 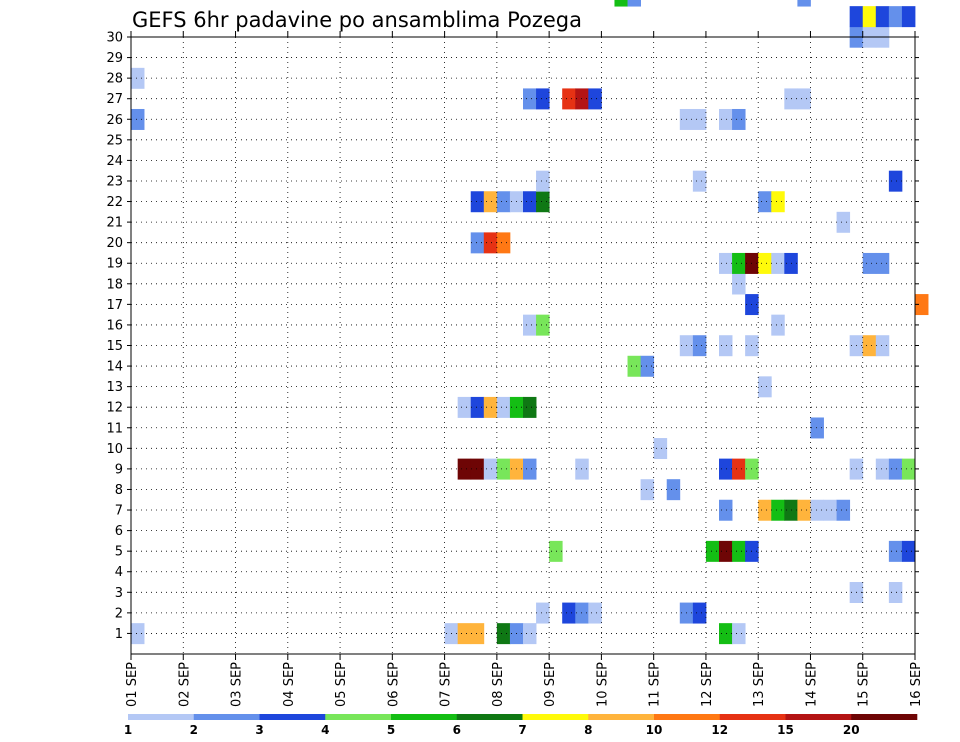 I want to click on y-tick-label: 17, so click(x=114, y=305).